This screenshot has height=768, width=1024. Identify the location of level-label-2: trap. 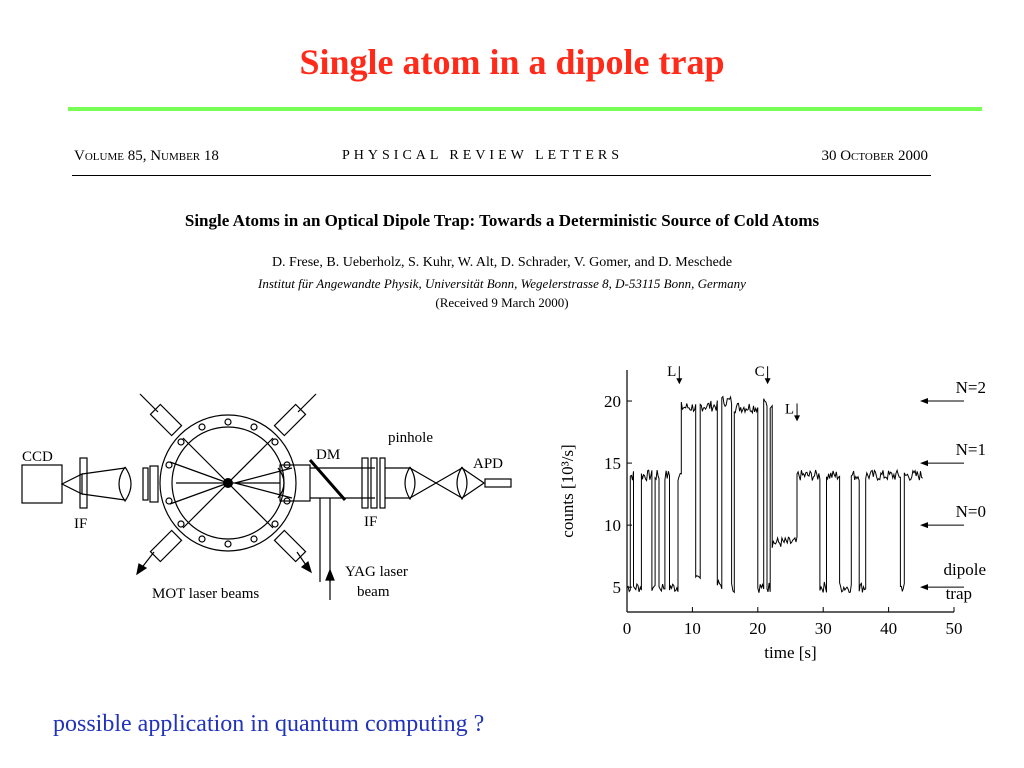
(959, 593).